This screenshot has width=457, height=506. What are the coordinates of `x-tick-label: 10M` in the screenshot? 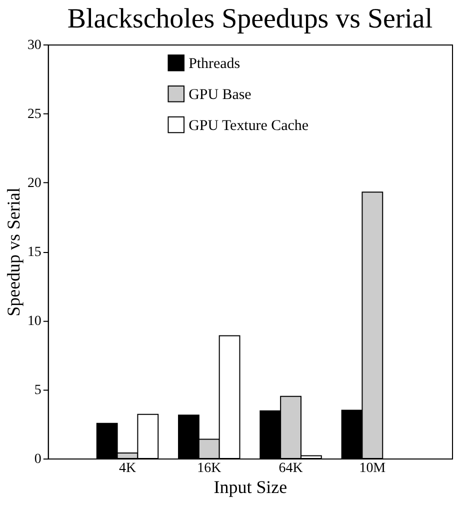 It's located at (372, 468).